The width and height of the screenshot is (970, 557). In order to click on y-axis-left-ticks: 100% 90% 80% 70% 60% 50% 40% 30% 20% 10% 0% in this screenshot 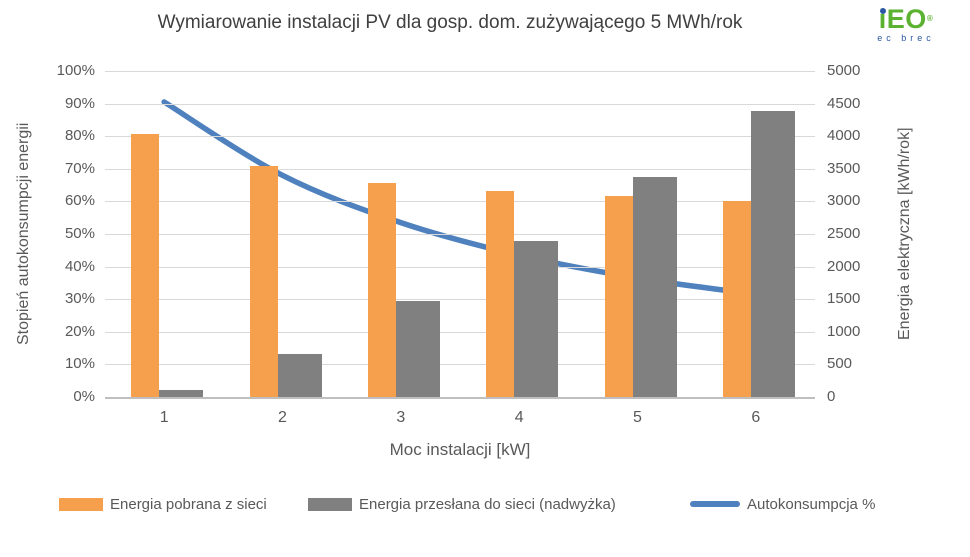, I will do `click(61, 233)`.